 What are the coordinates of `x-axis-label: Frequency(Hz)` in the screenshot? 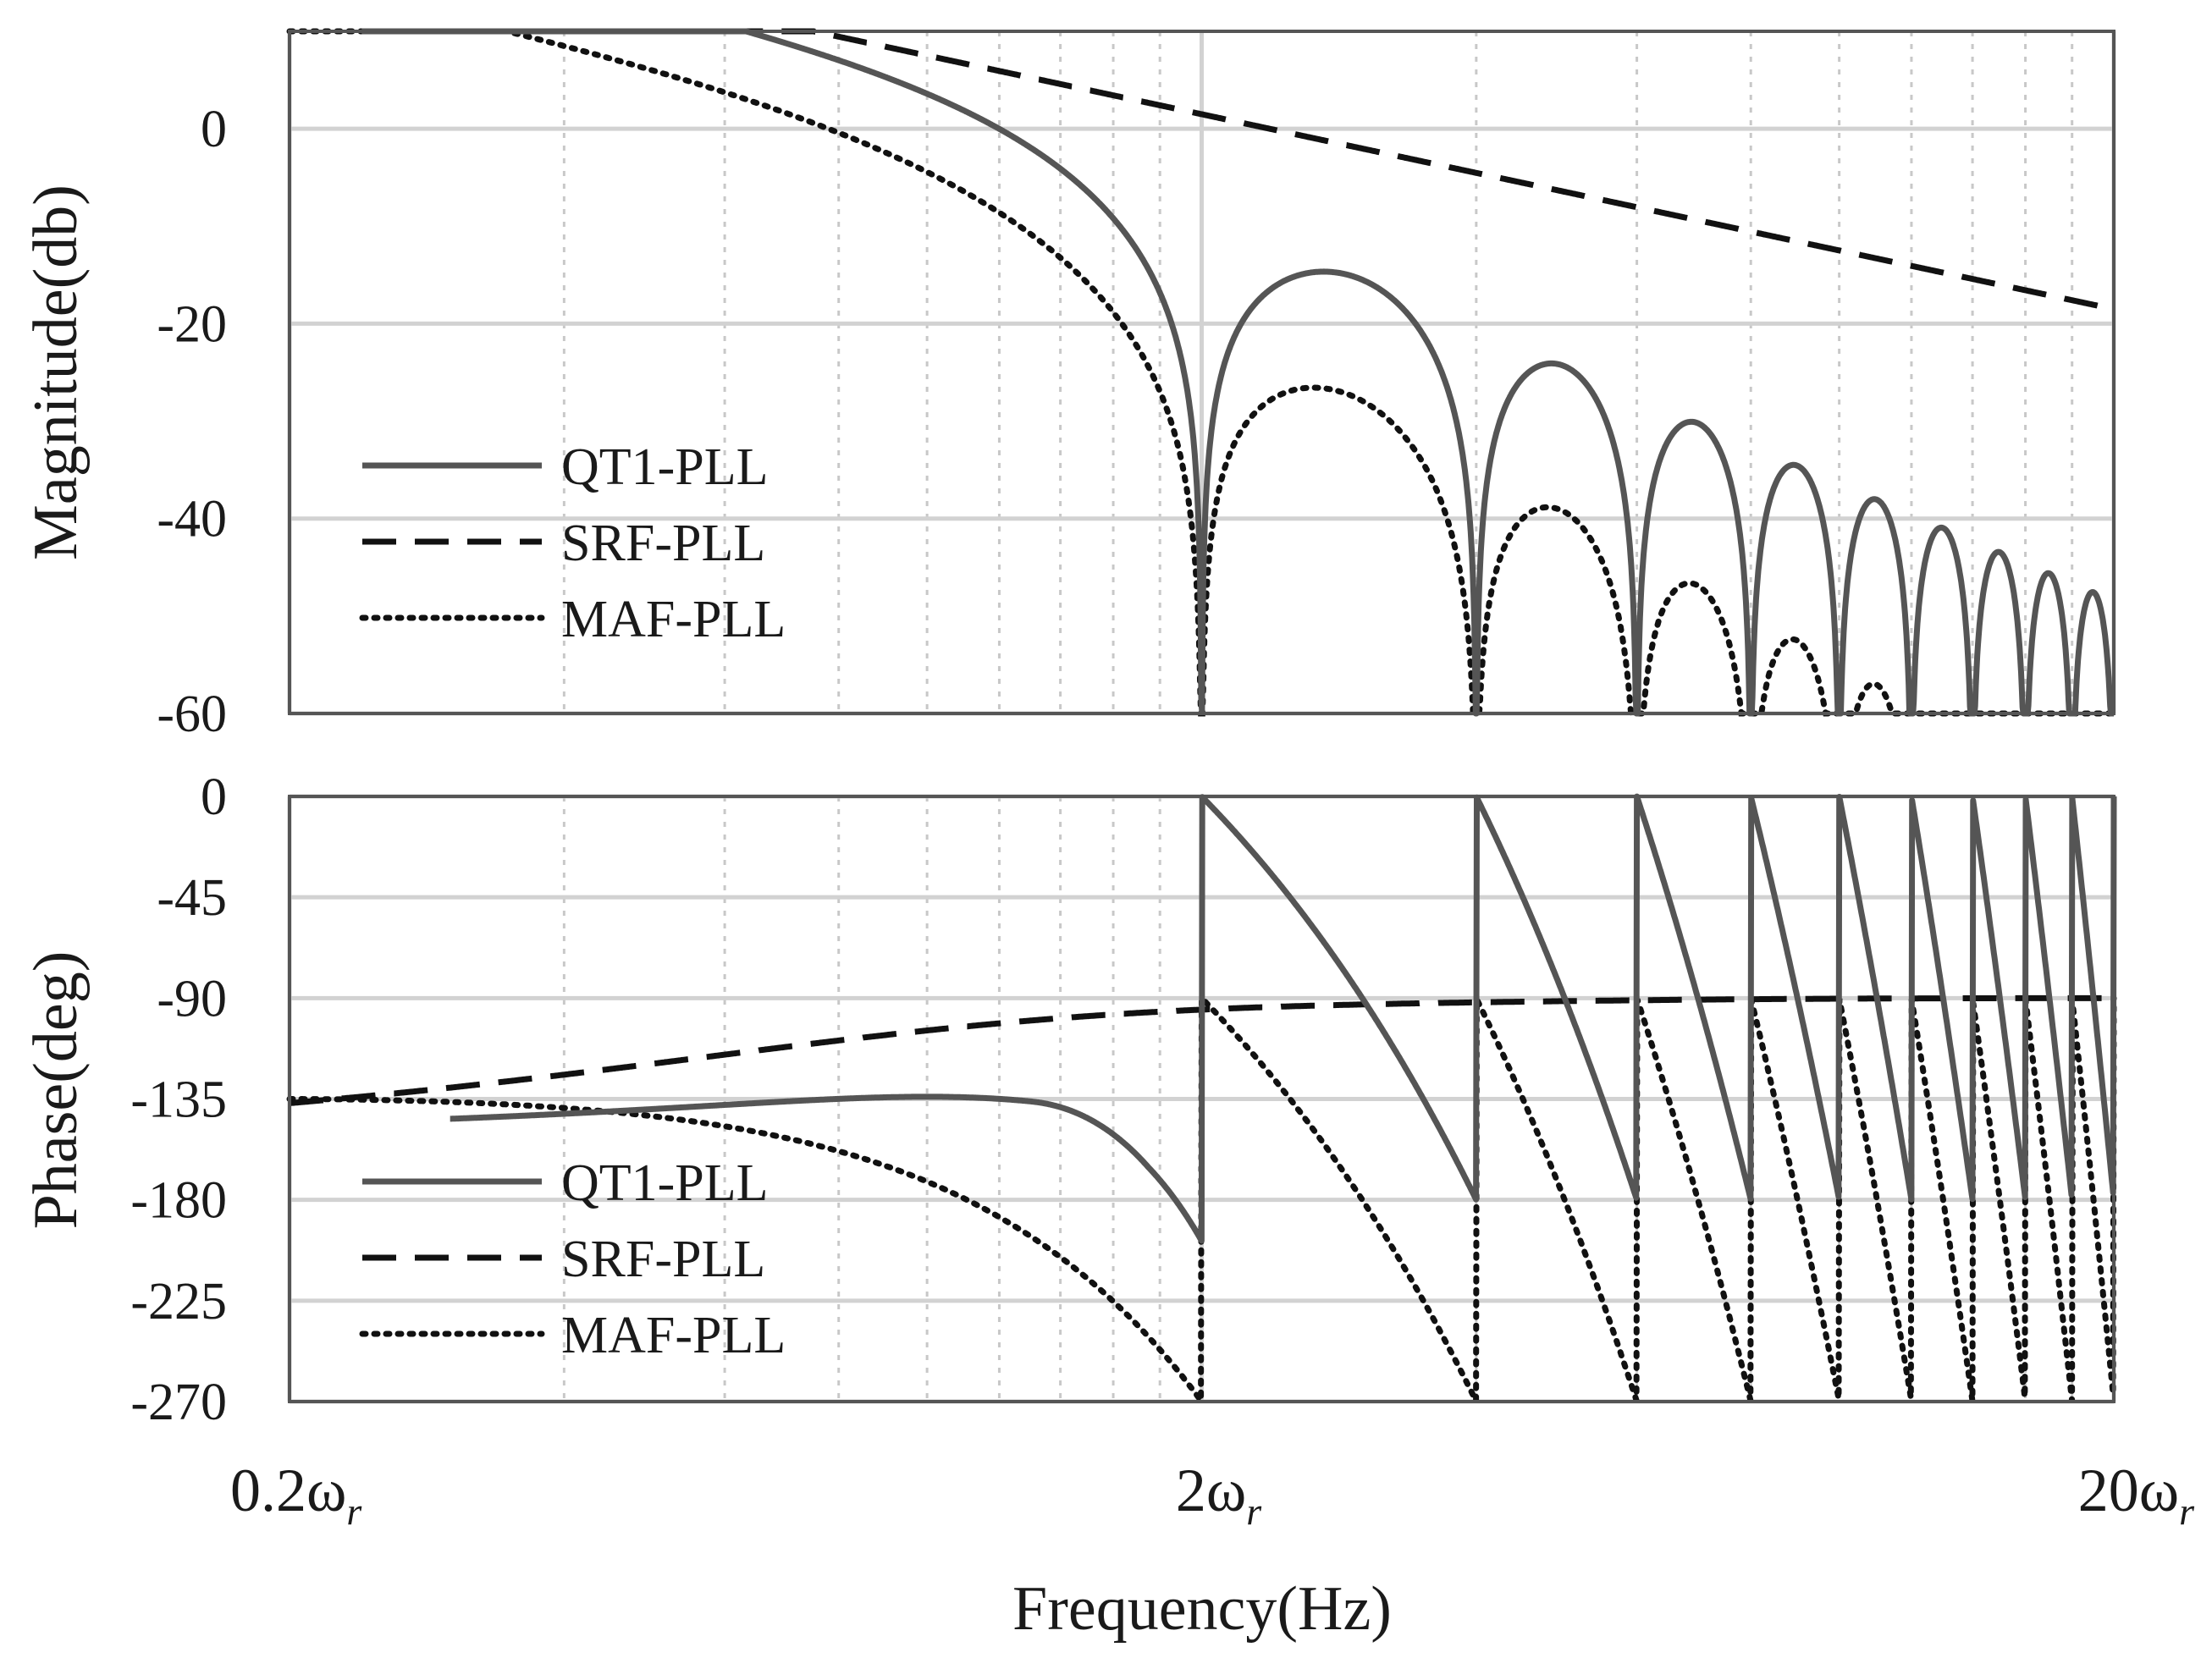 It's located at (1202, 1609).